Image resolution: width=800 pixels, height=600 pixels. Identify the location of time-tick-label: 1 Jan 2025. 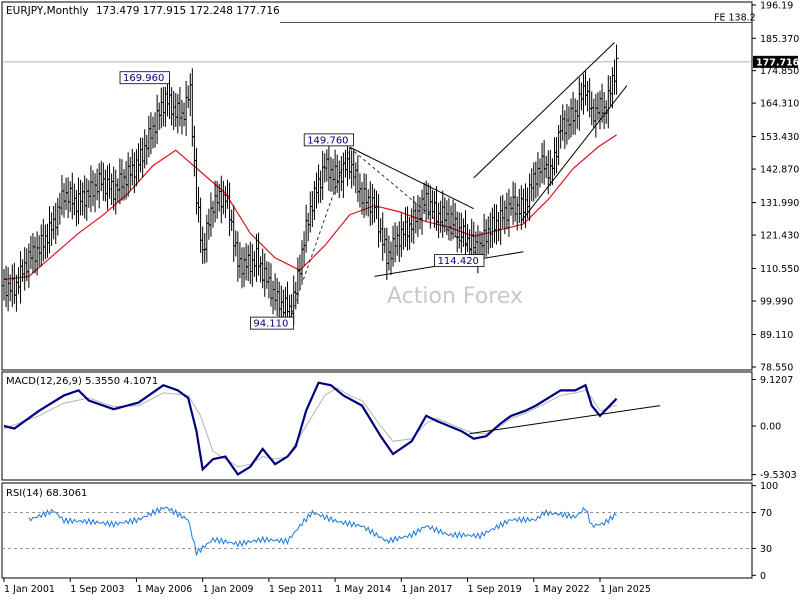
(625, 589).